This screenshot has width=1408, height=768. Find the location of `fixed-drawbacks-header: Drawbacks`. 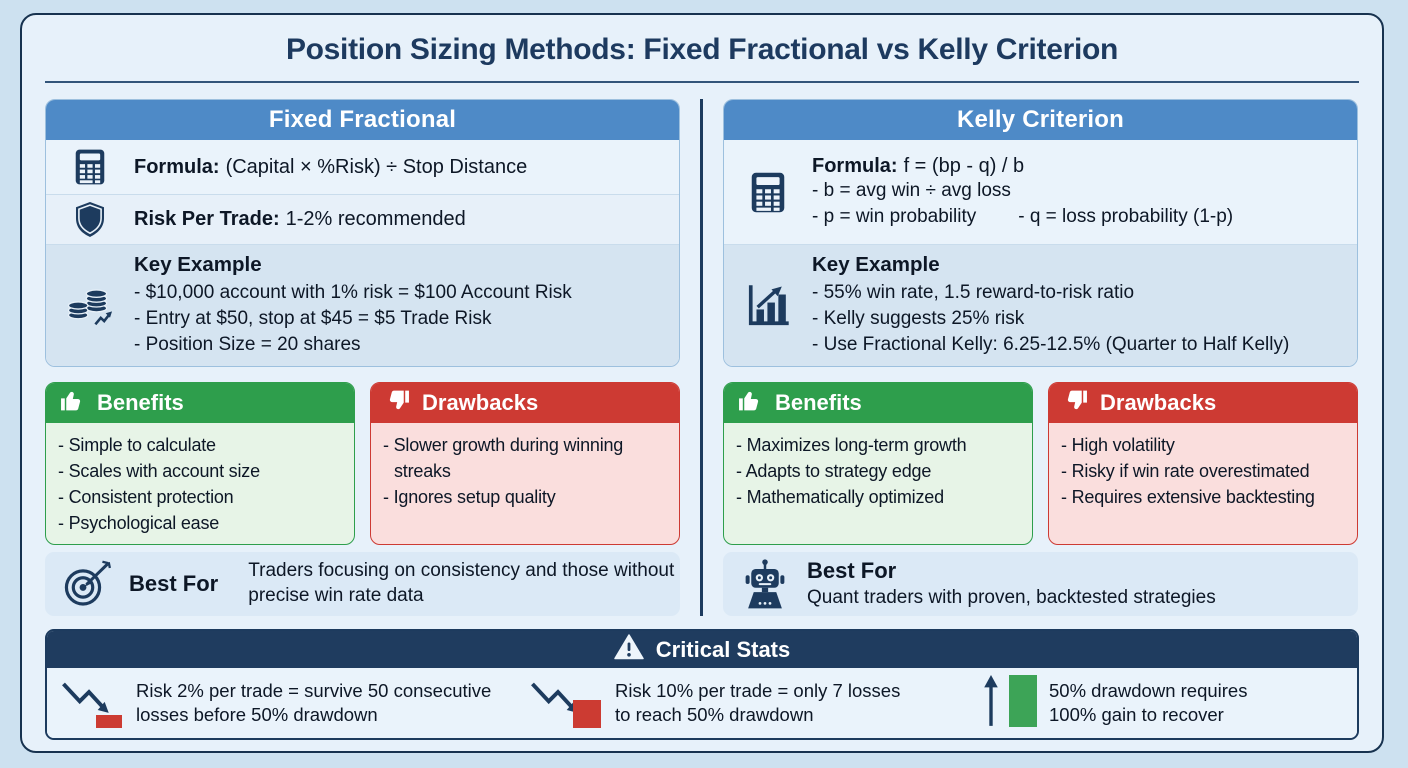

fixed-drawbacks-header: Drawbacks is located at coordinates (525, 403).